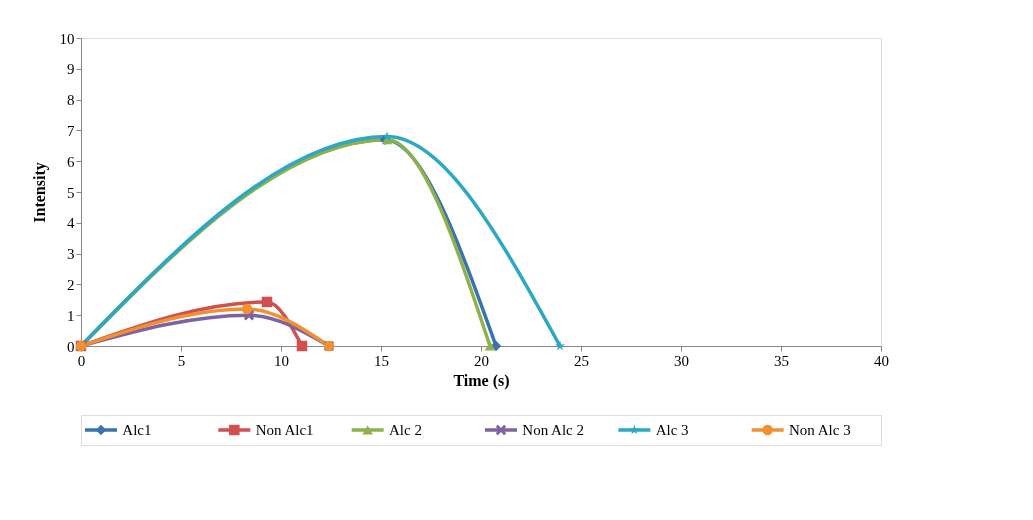 The image size is (1033, 520). Describe the element at coordinates (881, 360) in the screenshot. I see `x-tick-label: 40` at that location.